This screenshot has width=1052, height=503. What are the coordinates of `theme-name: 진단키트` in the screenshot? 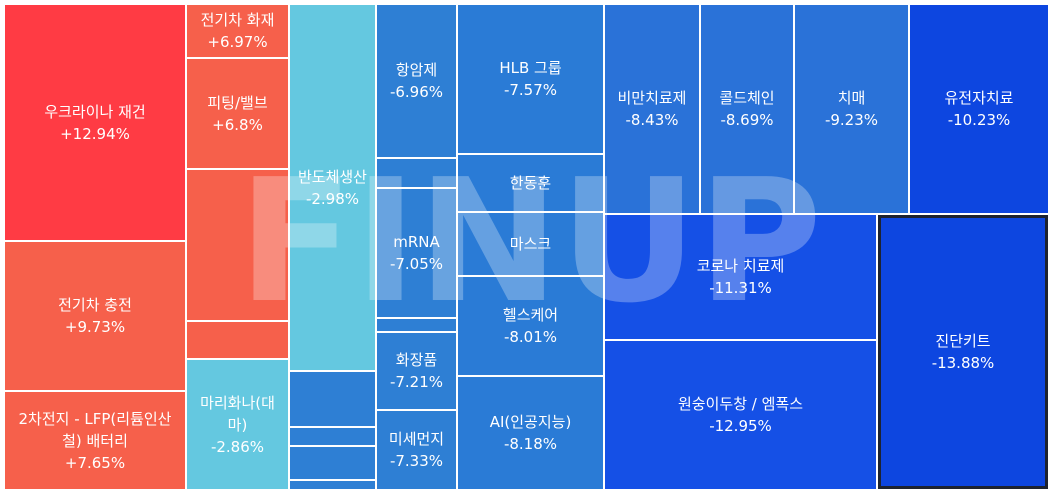 It's located at (963, 341).